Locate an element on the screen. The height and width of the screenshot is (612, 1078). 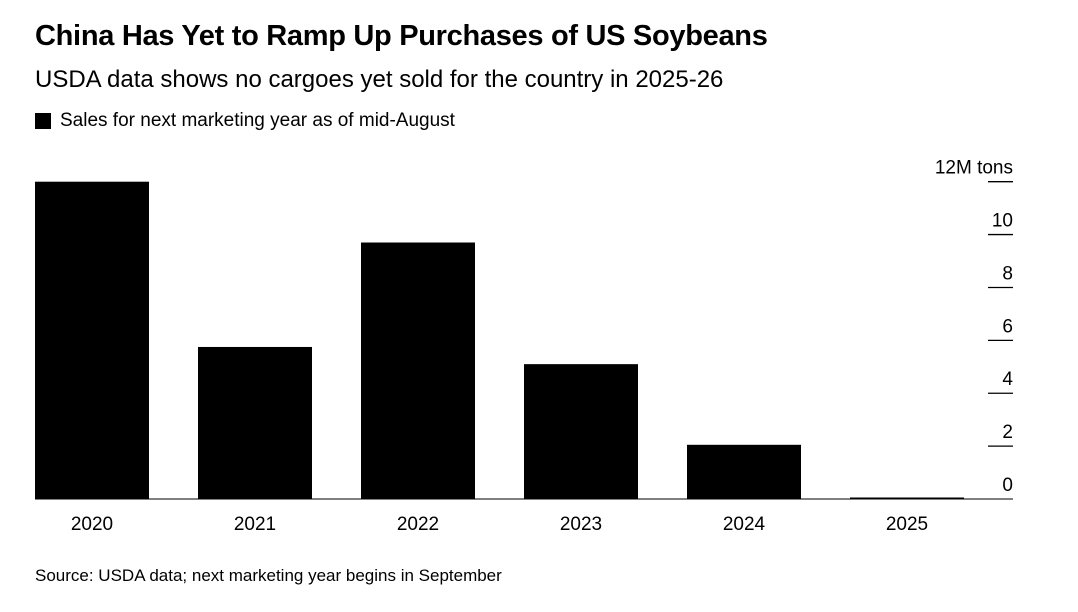
y-tick-label: 2 is located at coordinates (1007, 432).